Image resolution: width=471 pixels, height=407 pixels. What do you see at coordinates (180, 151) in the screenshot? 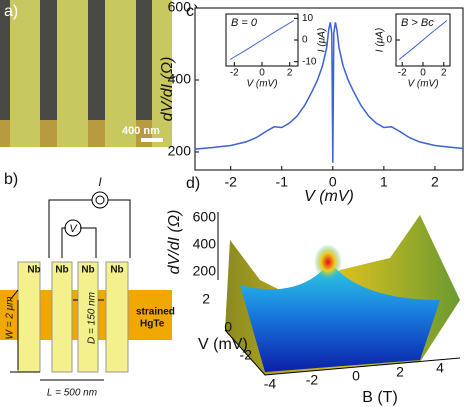
I see `y-tick-label: 200` at bounding box center [180, 151].